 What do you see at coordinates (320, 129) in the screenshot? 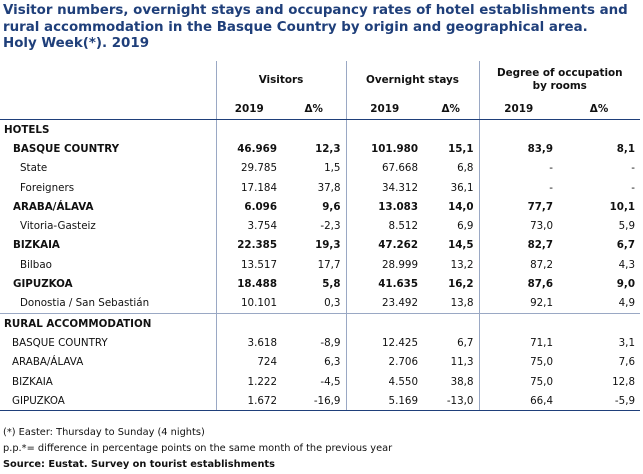
I see `section-row: HOTELS` at bounding box center [320, 129].